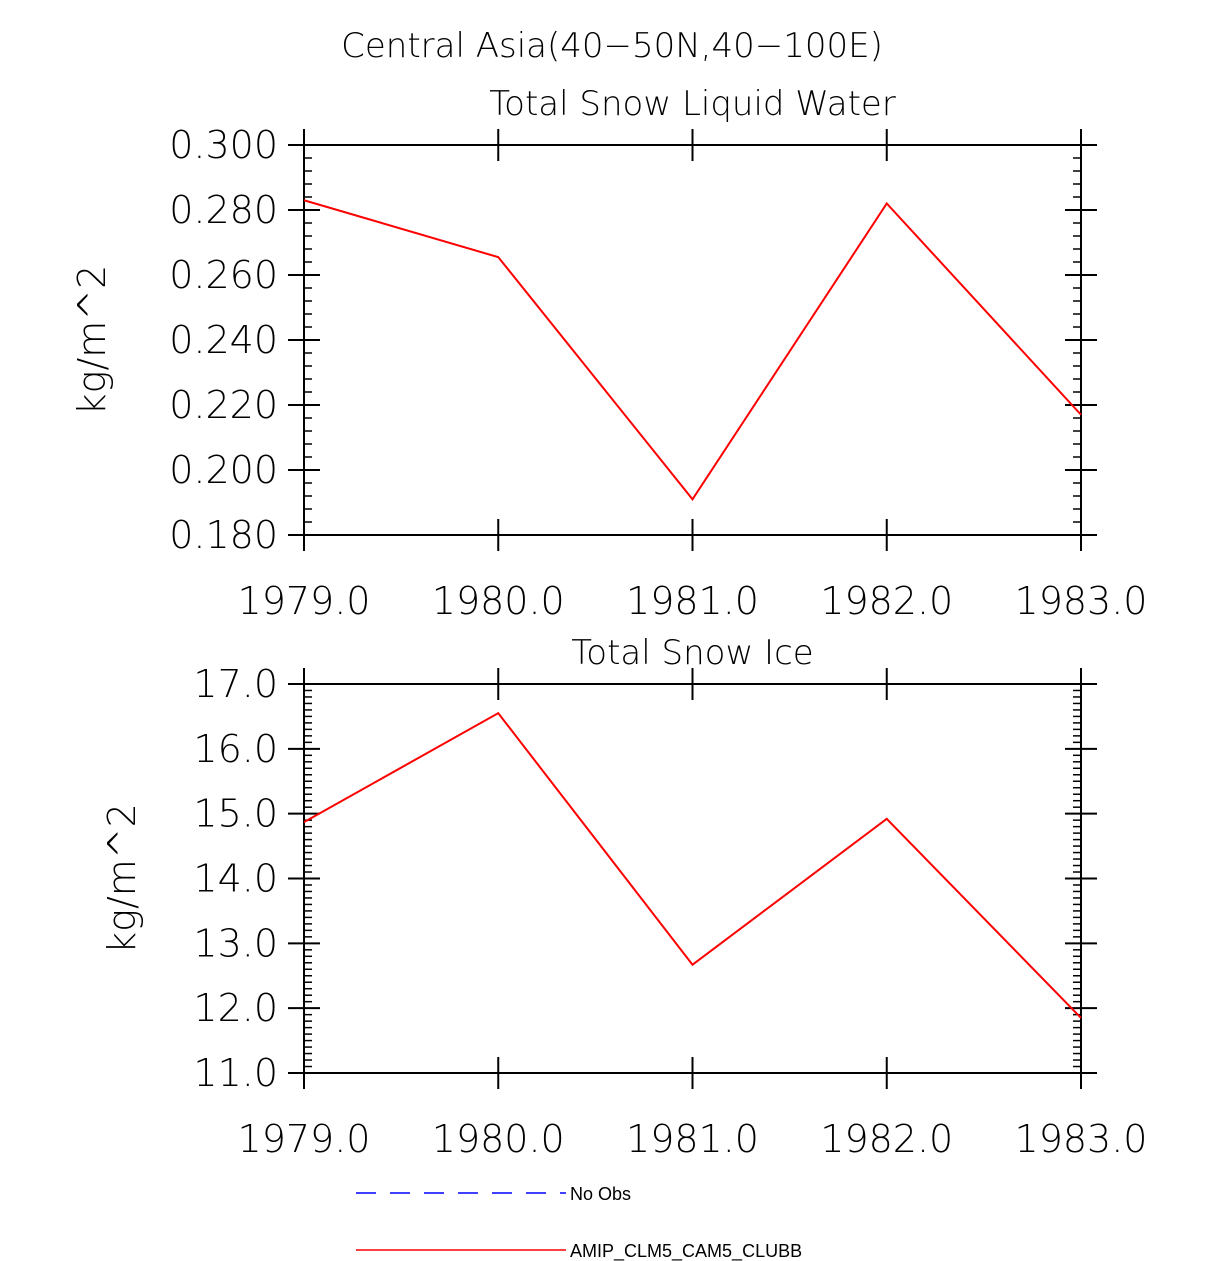 This screenshot has width=1224, height=1261. What do you see at coordinates (235, 943) in the screenshot?
I see `y-tick-label: 13.0` at bounding box center [235, 943].